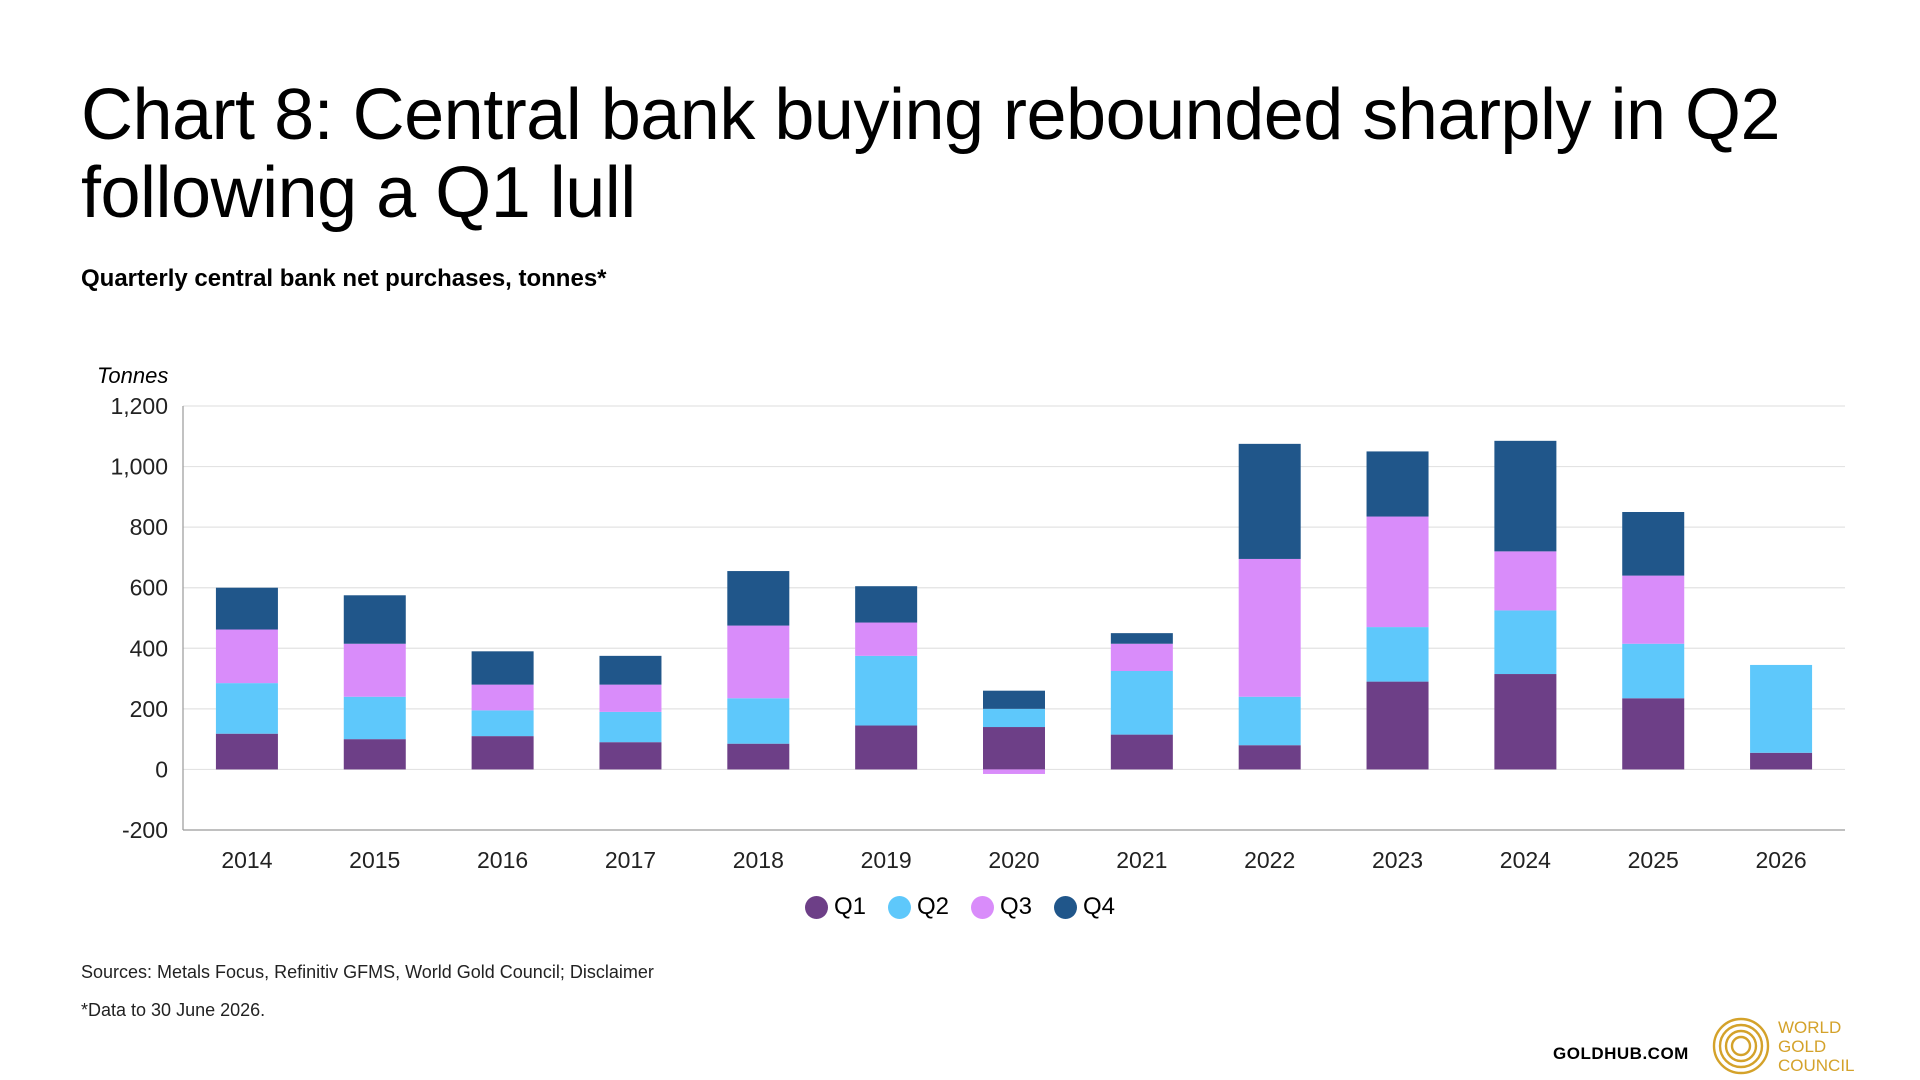  What do you see at coordinates (1653, 734) in the screenshot?
I see `bar-segment-q1-2025` at bounding box center [1653, 734].